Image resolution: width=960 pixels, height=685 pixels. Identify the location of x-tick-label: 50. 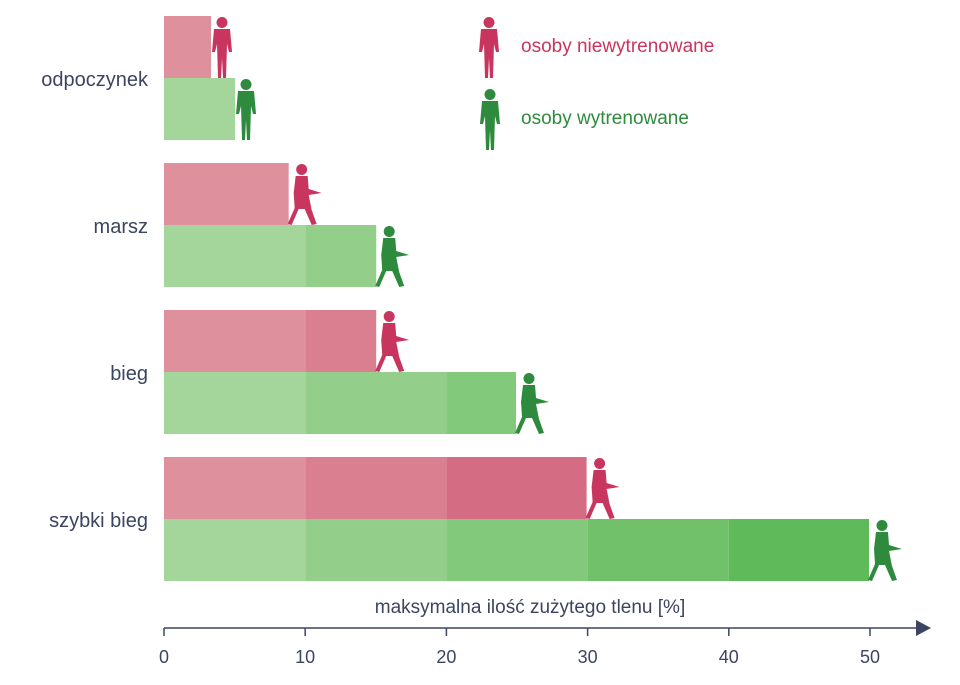
(870, 657).